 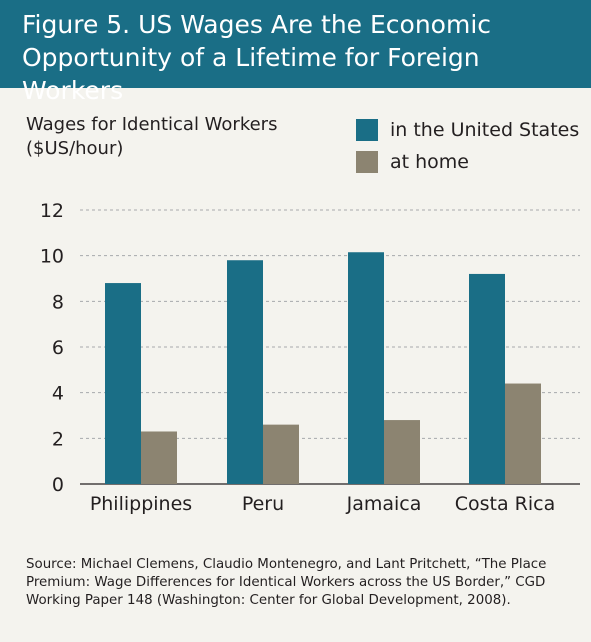 What do you see at coordinates (245, 372) in the screenshot?
I see `bar-us-peru` at bounding box center [245, 372].